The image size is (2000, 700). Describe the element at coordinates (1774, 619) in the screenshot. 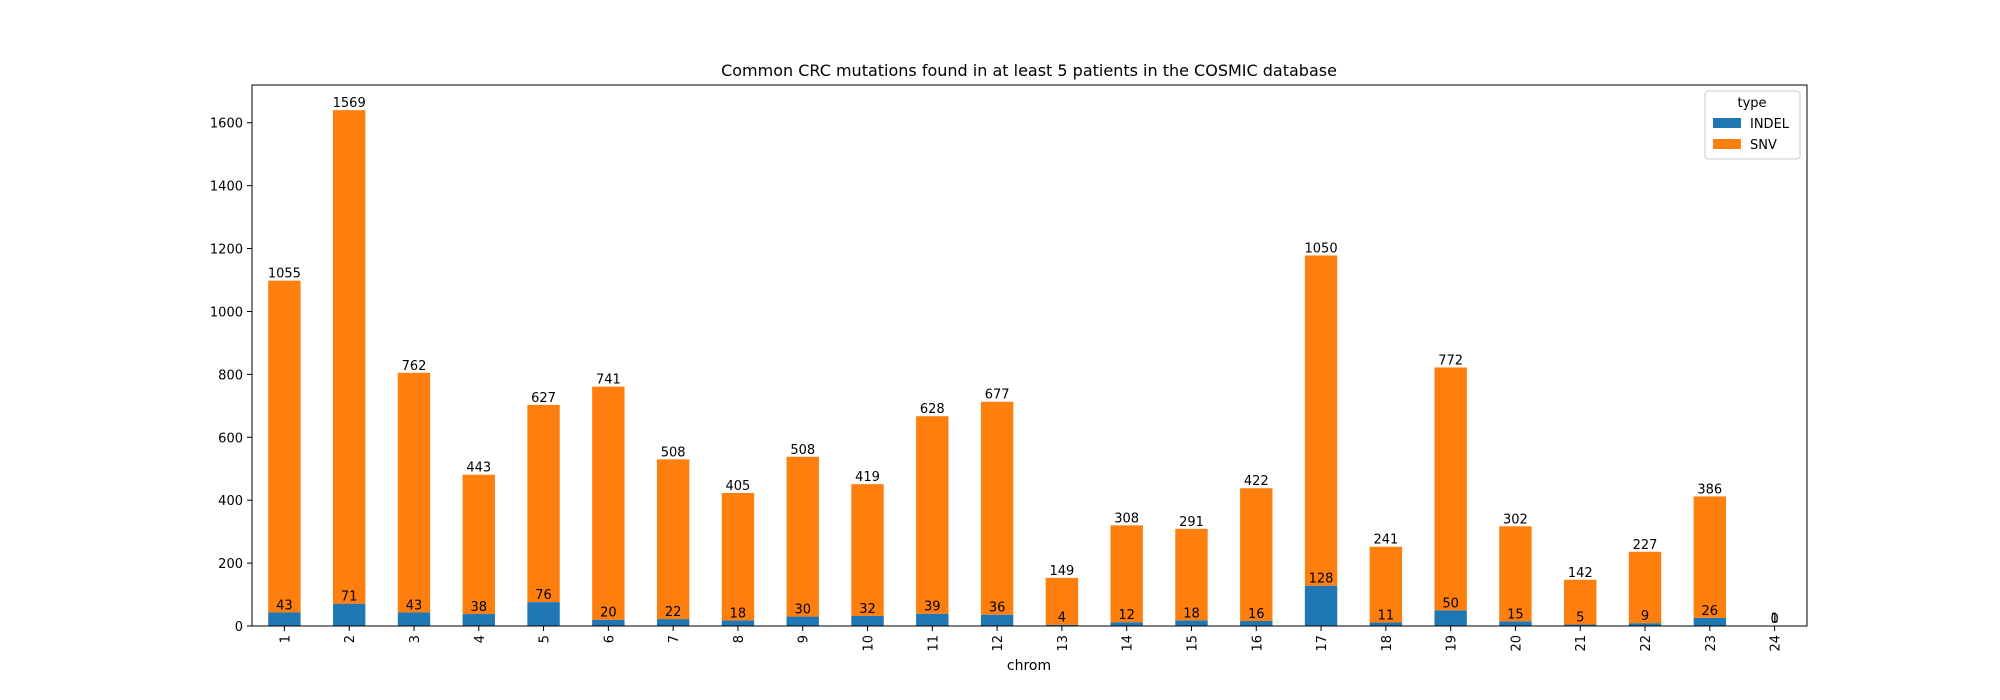

I see `data-label-snv-24: 1` at that location.